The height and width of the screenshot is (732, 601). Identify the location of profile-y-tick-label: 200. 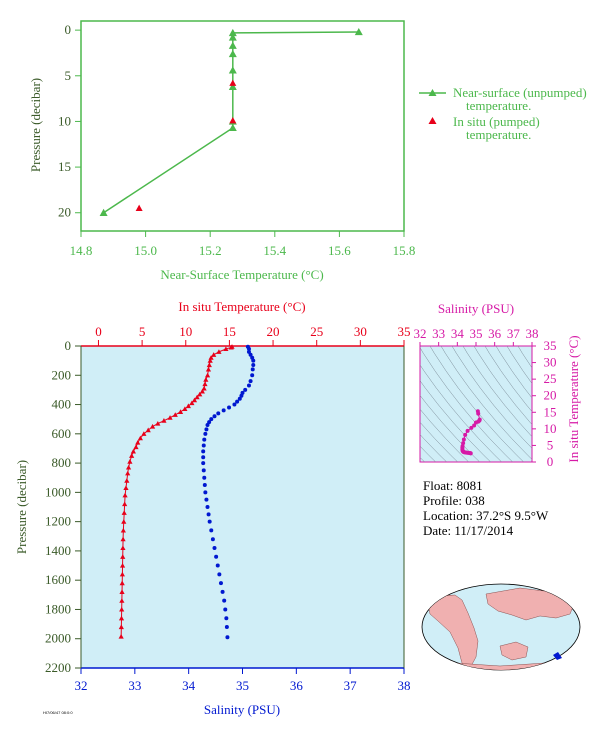
(62, 374).